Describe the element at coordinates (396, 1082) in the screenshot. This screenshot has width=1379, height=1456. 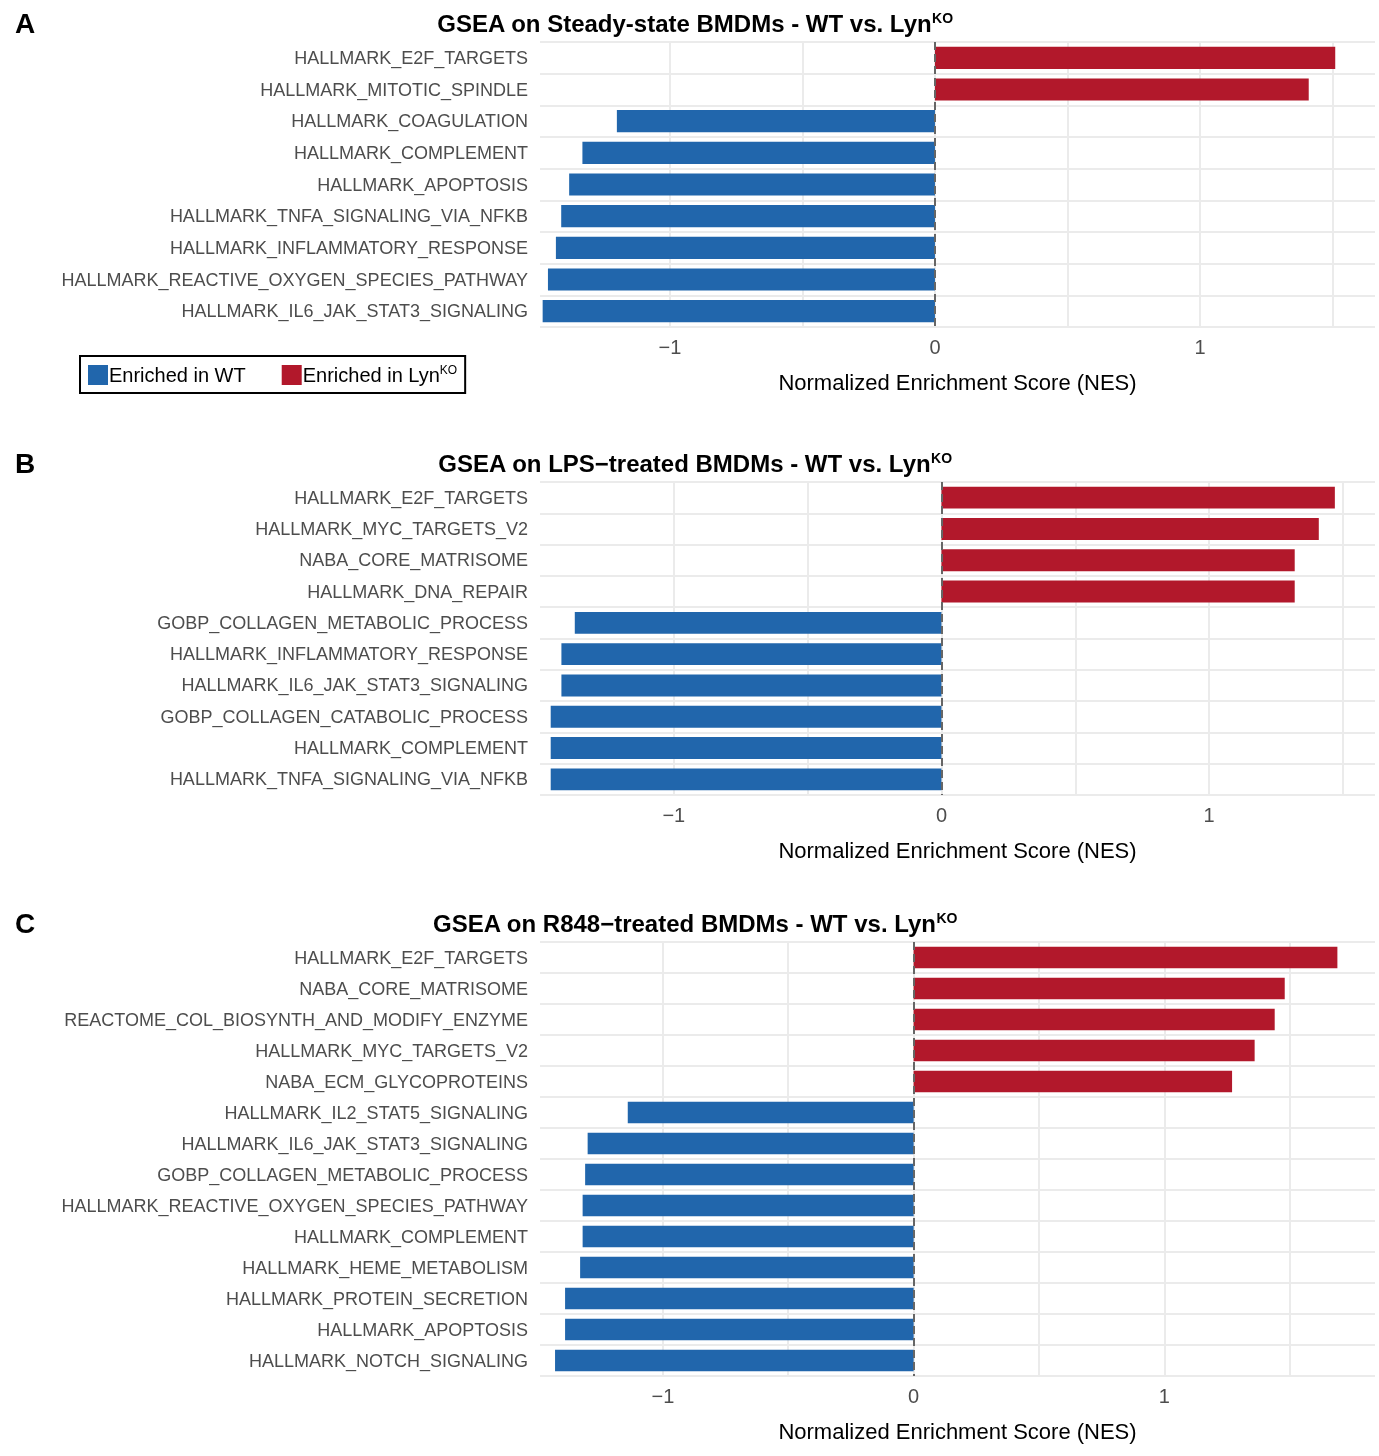
I see `y-tick-label: NABA_ECM_GLYCOPROTEINS` at that location.